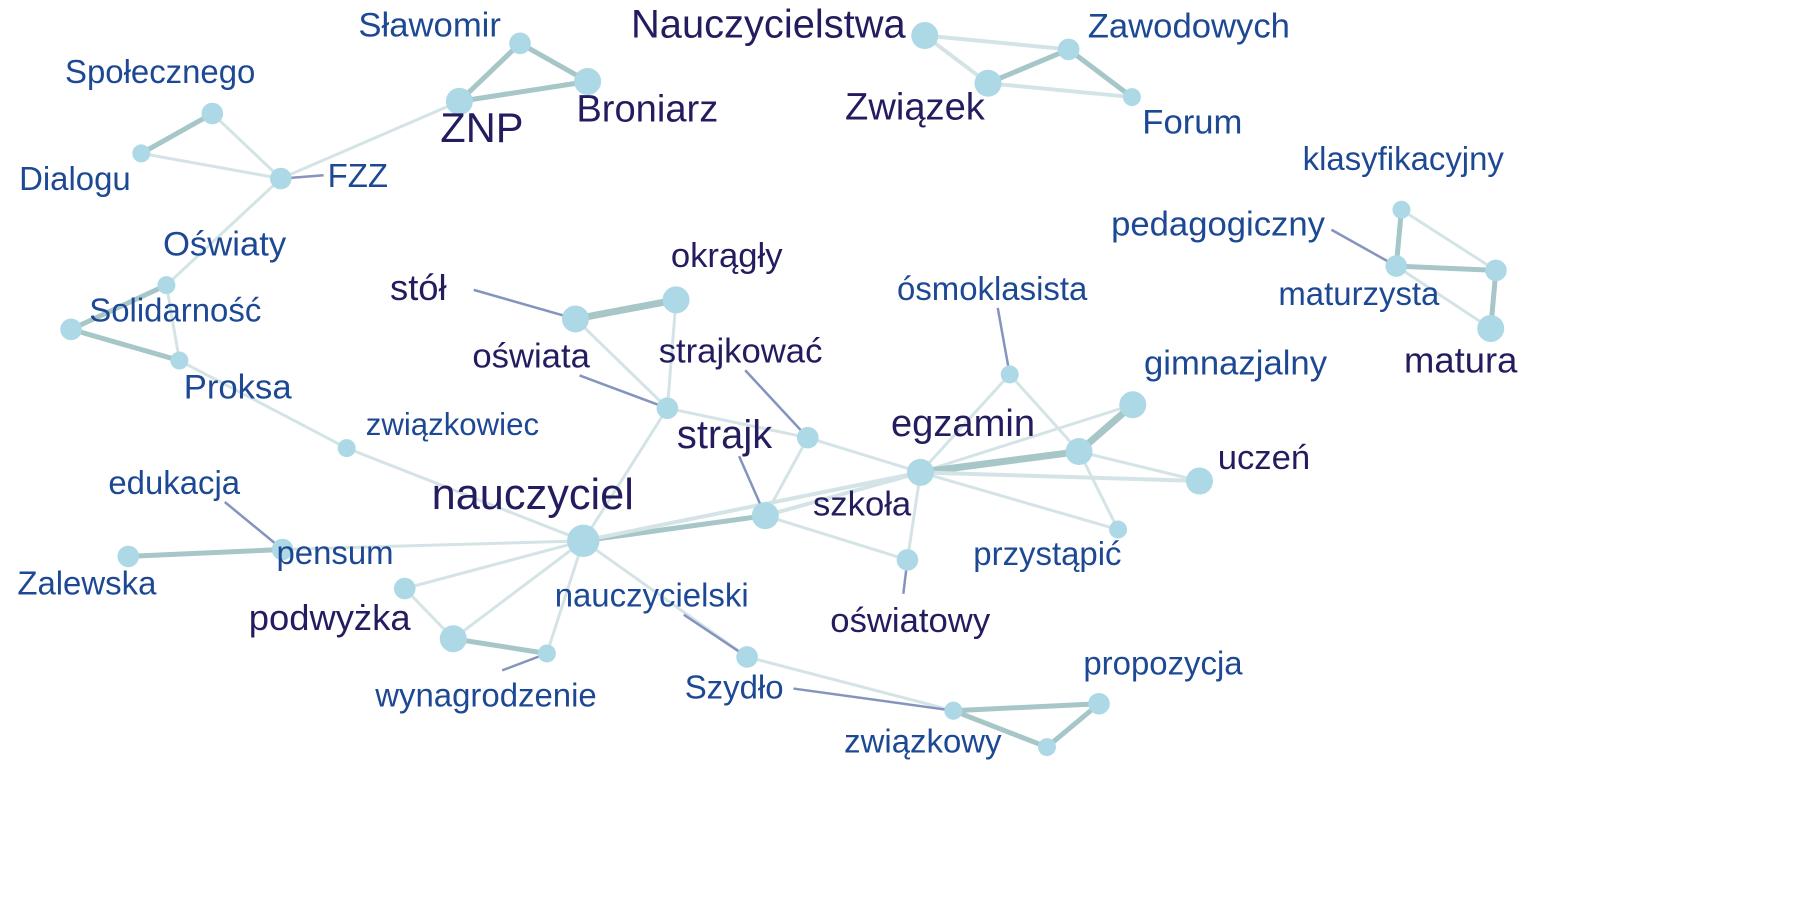  Describe the element at coordinates (1200, 481) in the screenshot. I see `node-uczen` at that location.